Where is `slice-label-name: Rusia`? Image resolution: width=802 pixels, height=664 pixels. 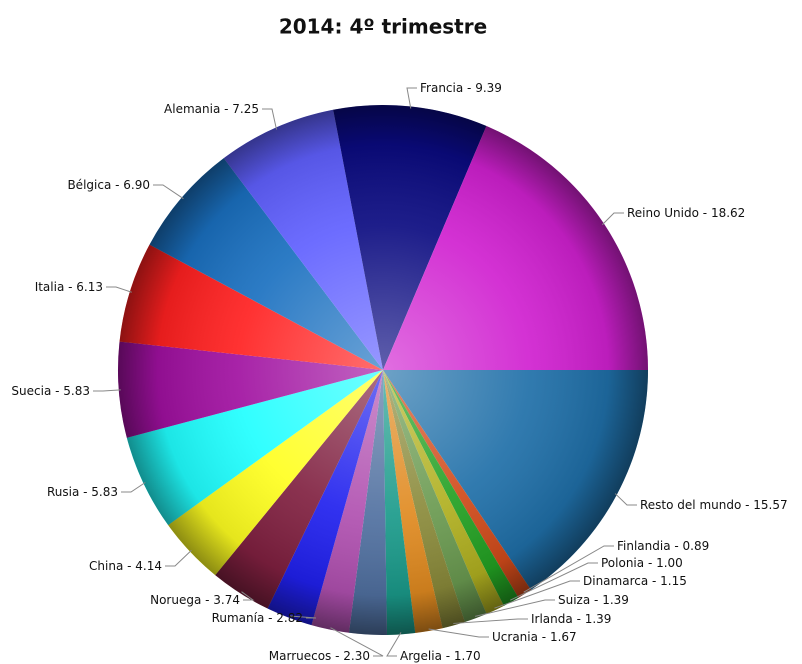
slice-label-name: Rusia is located at coordinates (63, 492).